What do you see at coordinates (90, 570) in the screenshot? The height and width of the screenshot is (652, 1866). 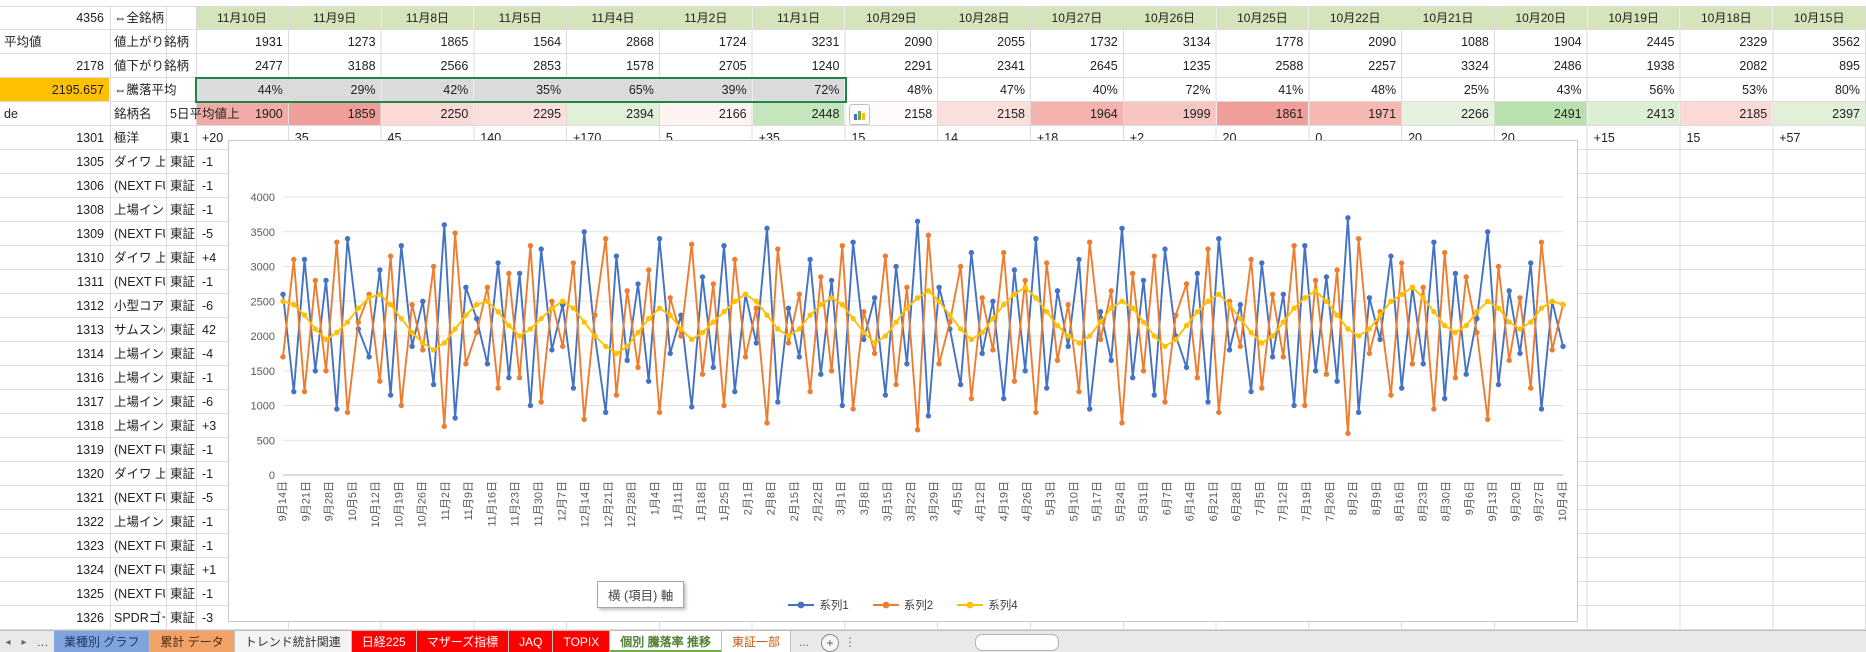 I see `stock-code-cell: 1324` at bounding box center [90, 570].